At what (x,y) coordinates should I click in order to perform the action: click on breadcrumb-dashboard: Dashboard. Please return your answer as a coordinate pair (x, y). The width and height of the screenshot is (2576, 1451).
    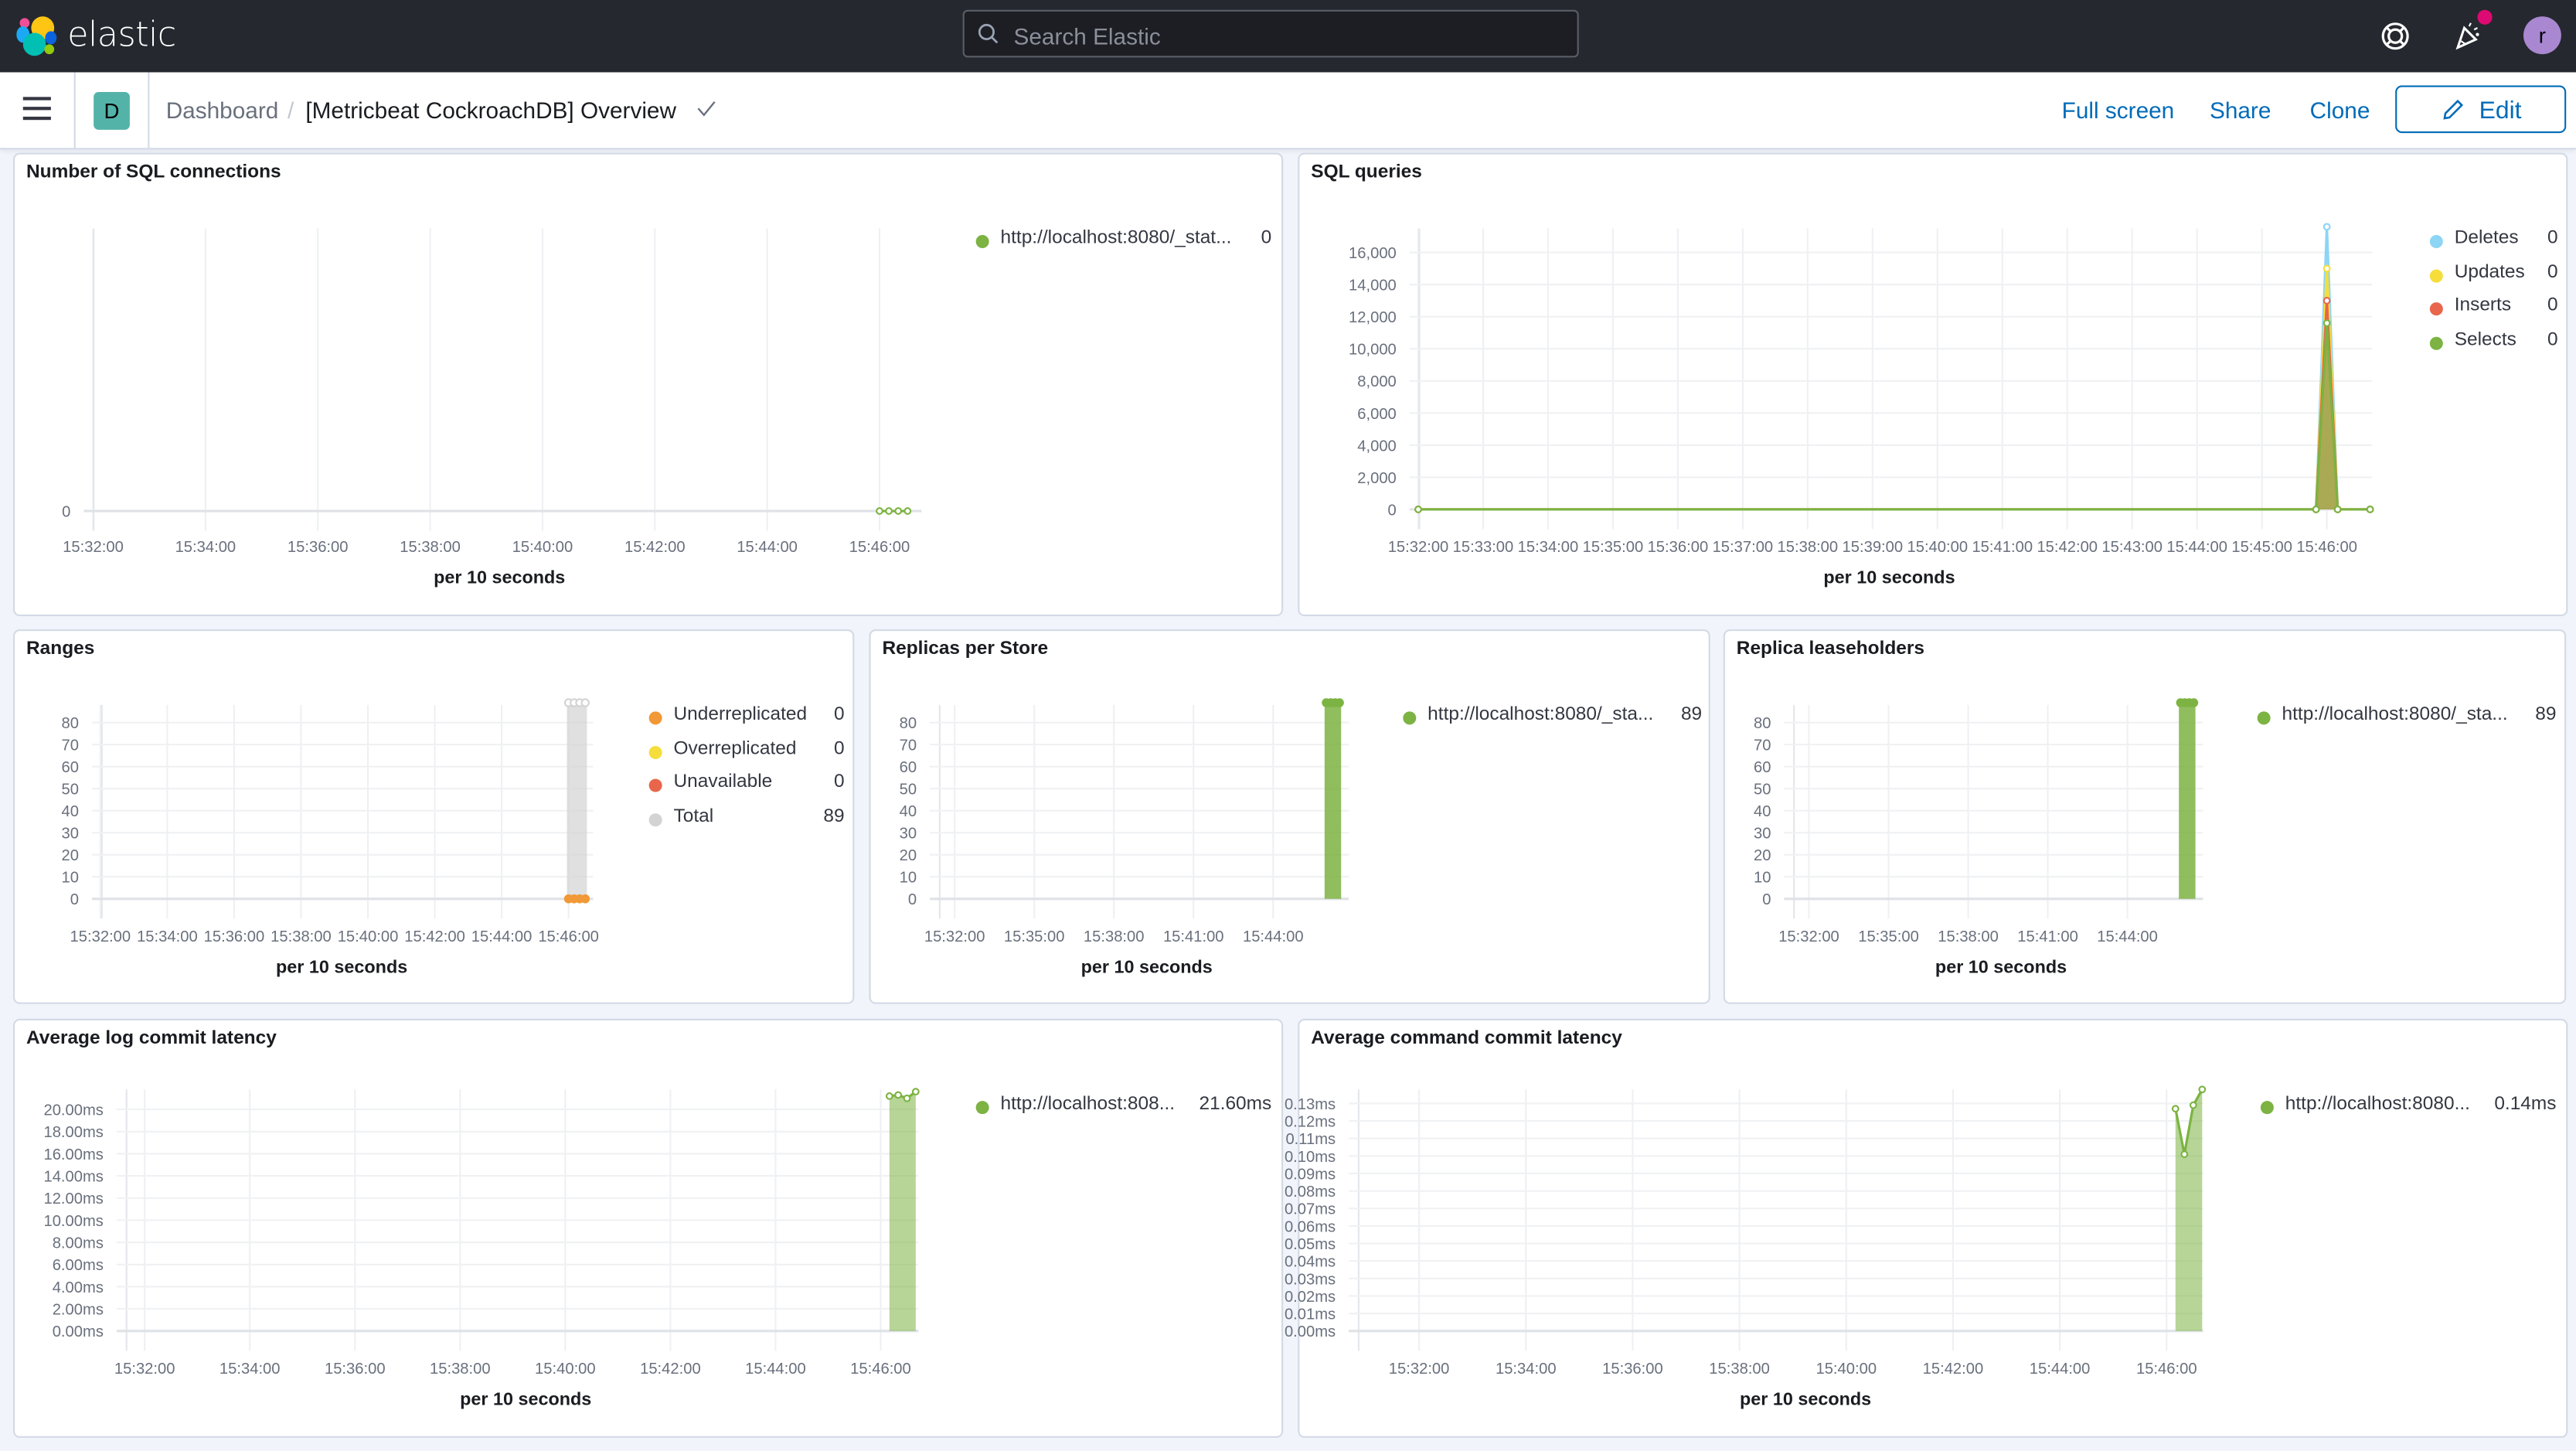
    Looking at the image, I should click on (222, 111).